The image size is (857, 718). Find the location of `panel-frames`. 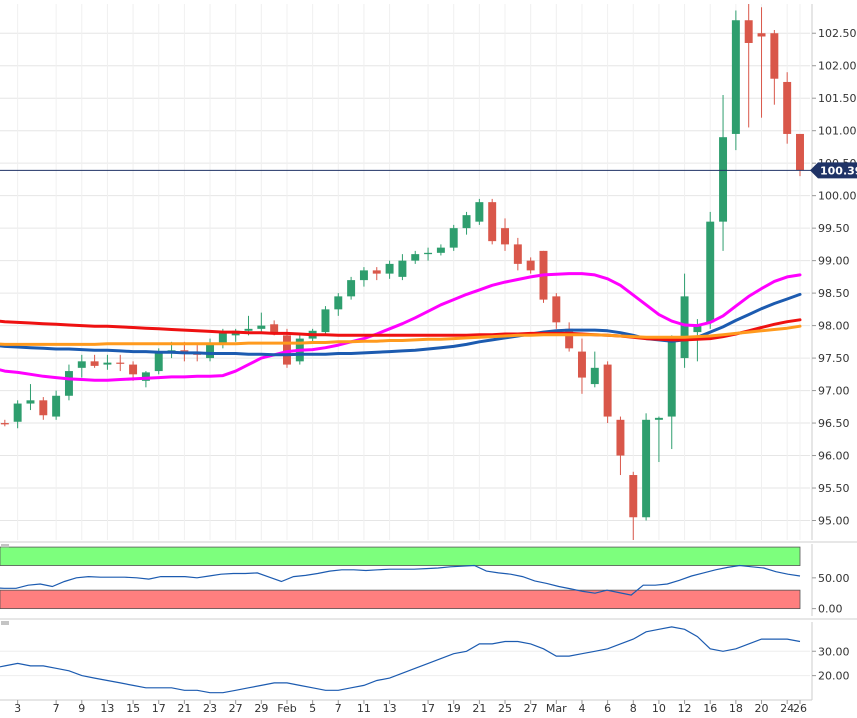

panel-frames is located at coordinates (428, 583).